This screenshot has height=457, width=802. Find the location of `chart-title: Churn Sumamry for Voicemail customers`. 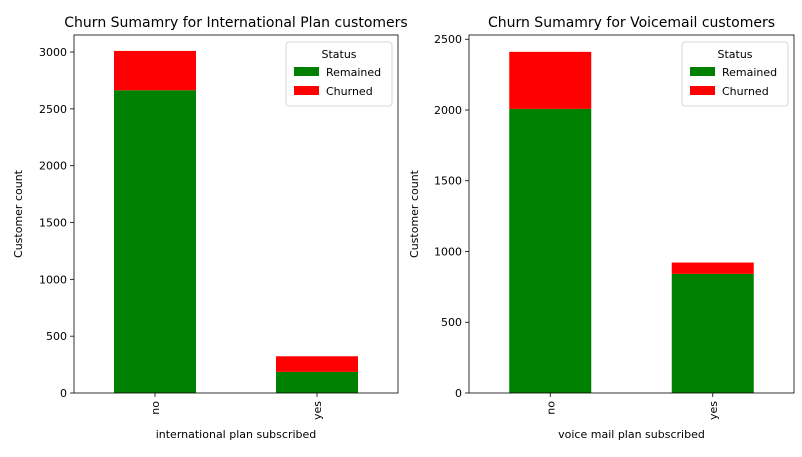

chart-title: Churn Sumamry for Voicemail customers is located at coordinates (631, 23).